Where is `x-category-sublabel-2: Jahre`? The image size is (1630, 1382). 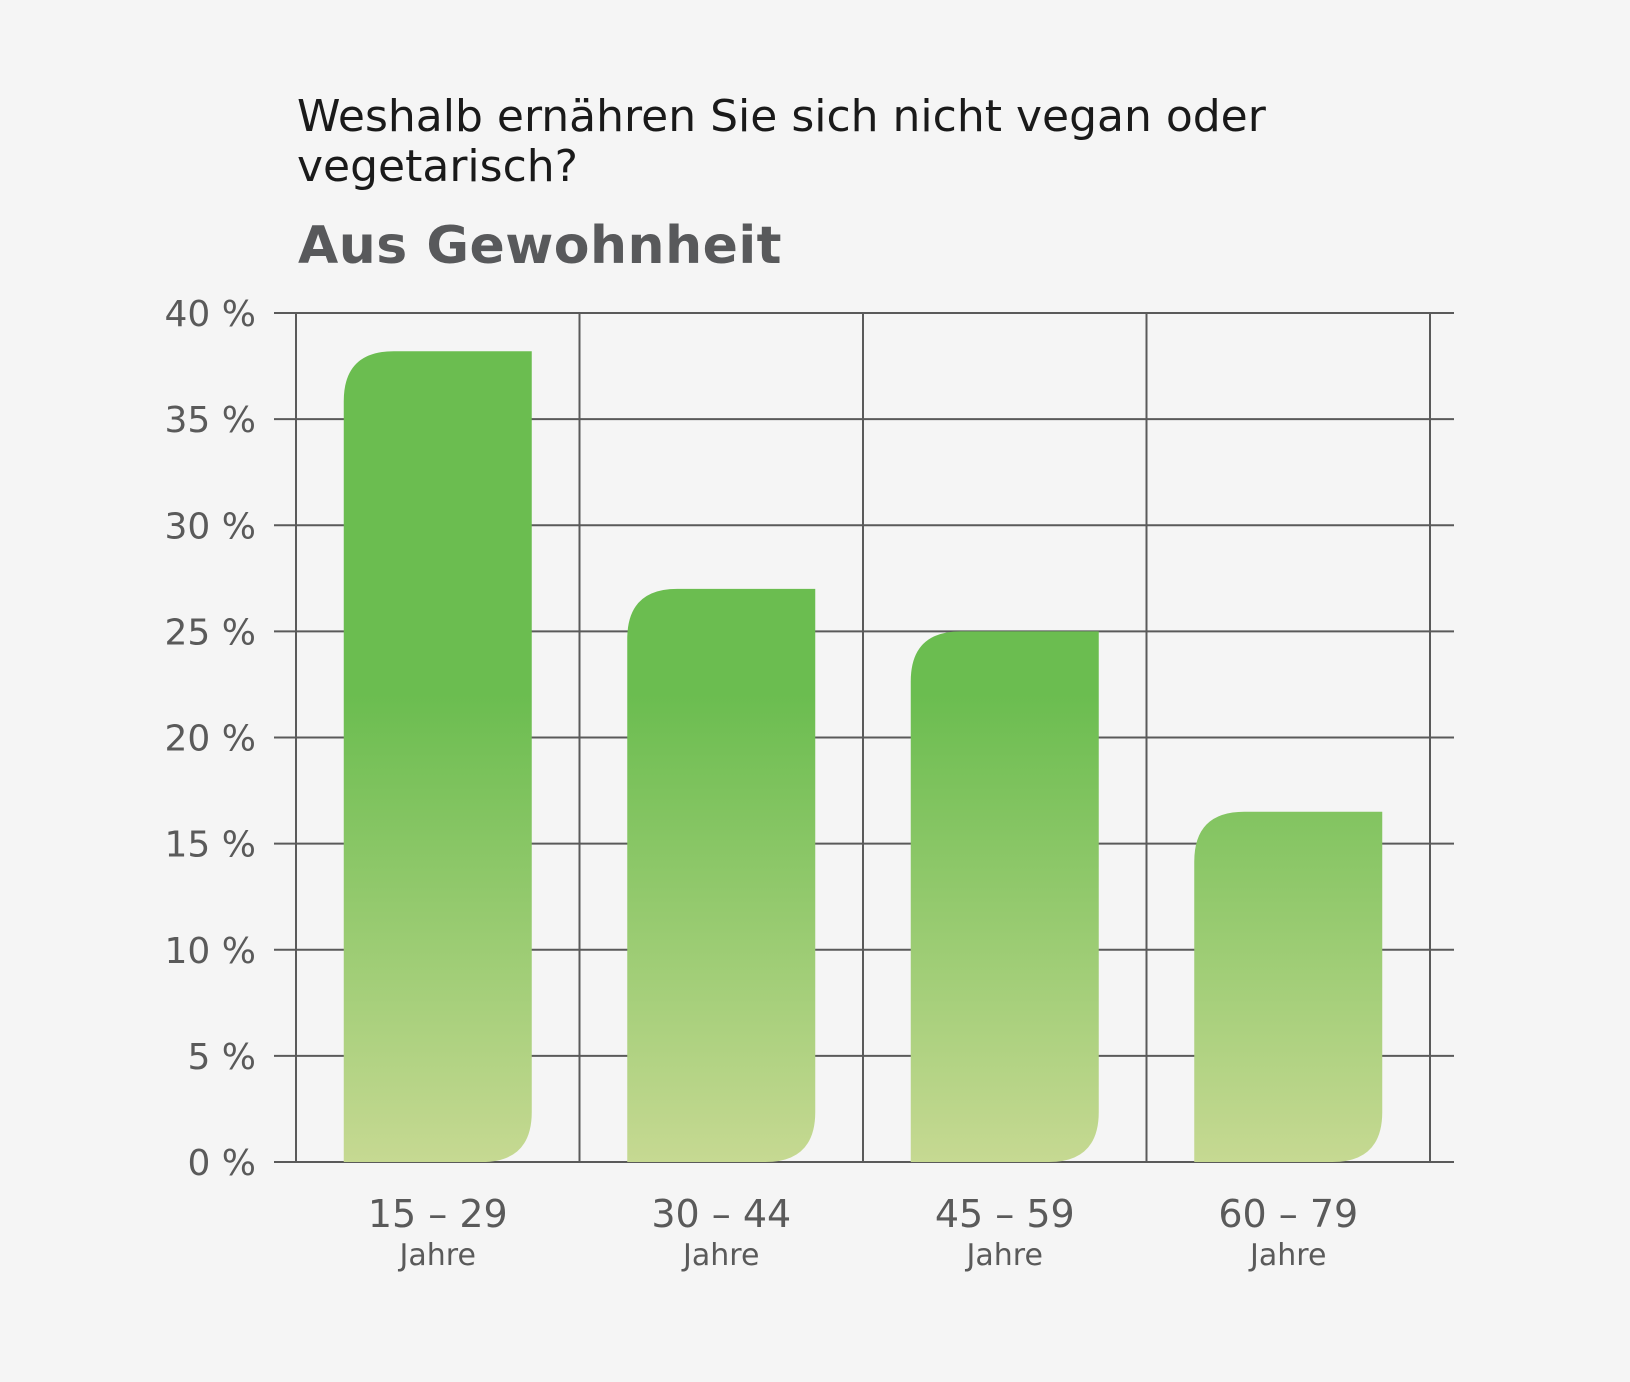 x-category-sublabel-2: Jahre is located at coordinates (1004, 1255).